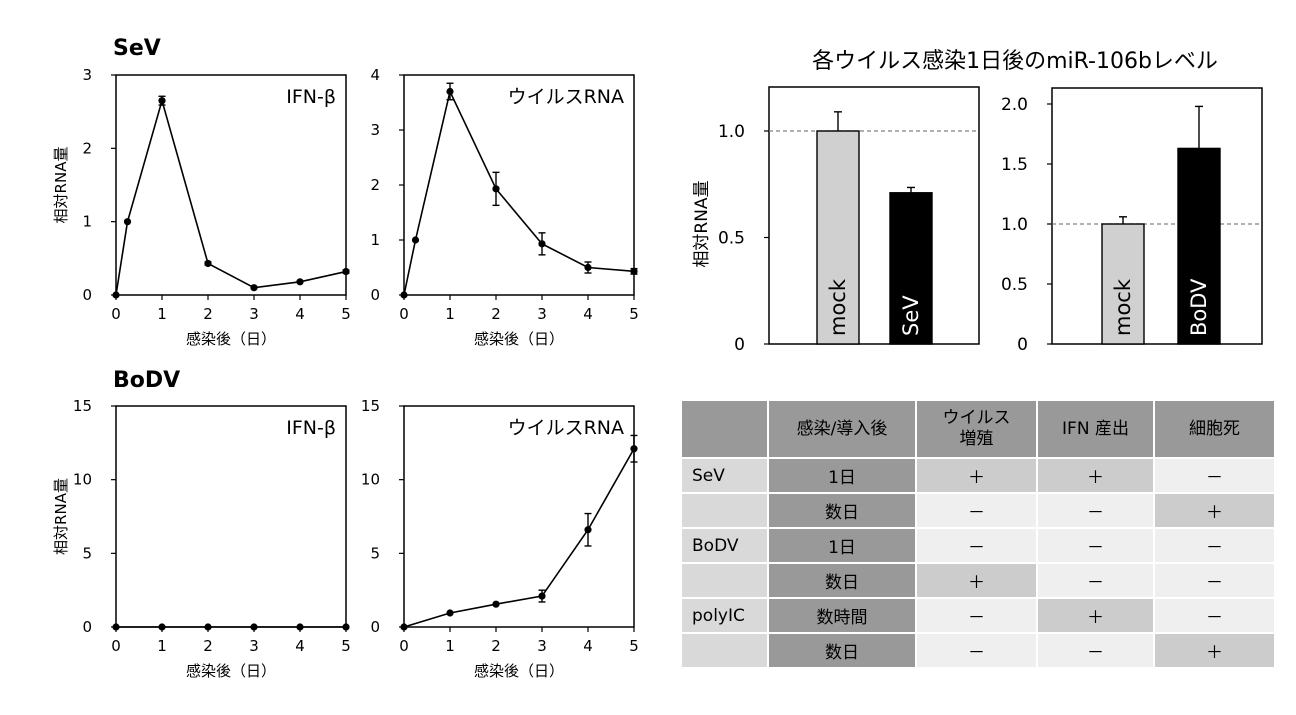  What do you see at coordinates (370, 480) in the screenshot?
I see `y-tick-label: 10` at bounding box center [370, 480].